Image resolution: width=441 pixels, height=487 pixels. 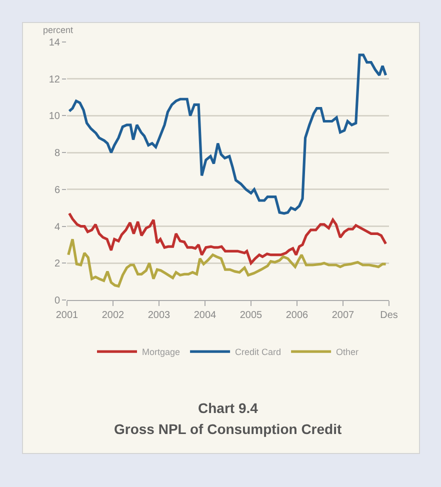 What do you see at coordinates (205, 315) in the screenshot?
I see `x-tick-label: 2004` at bounding box center [205, 315].